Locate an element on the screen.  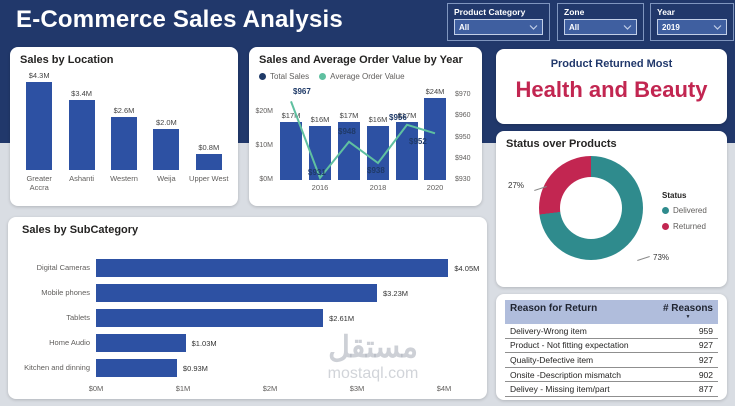
status-donut-chart: 27% 73% Status Delivered Returned is located at coordinates (611, 209).